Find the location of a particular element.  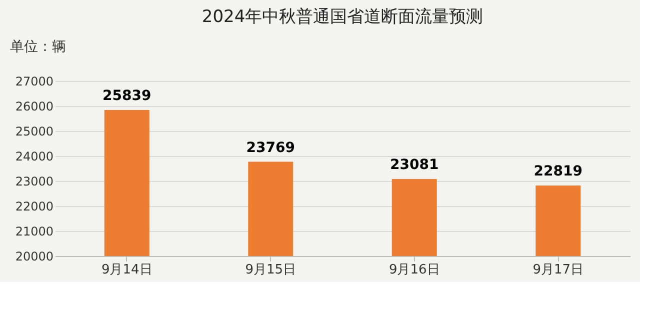

y-tick-label: 26000 is located at coordinates (34, 107).